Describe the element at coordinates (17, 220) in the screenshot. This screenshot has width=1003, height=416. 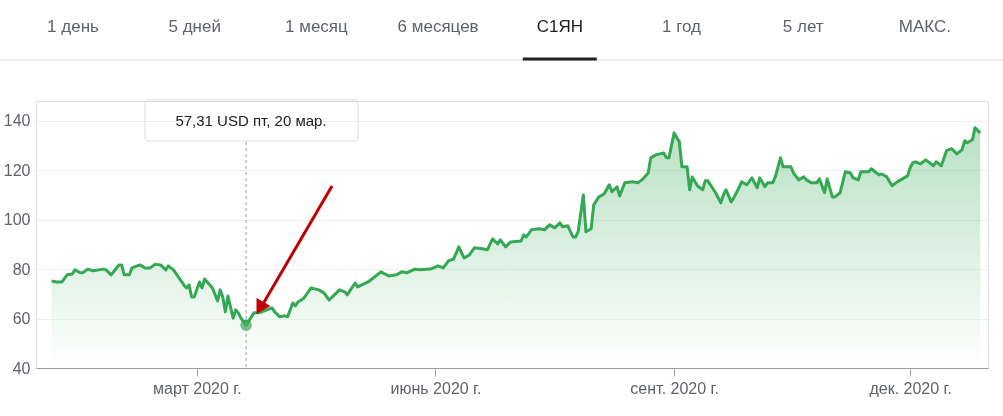
I see `y-tick-label: 100` at that location.